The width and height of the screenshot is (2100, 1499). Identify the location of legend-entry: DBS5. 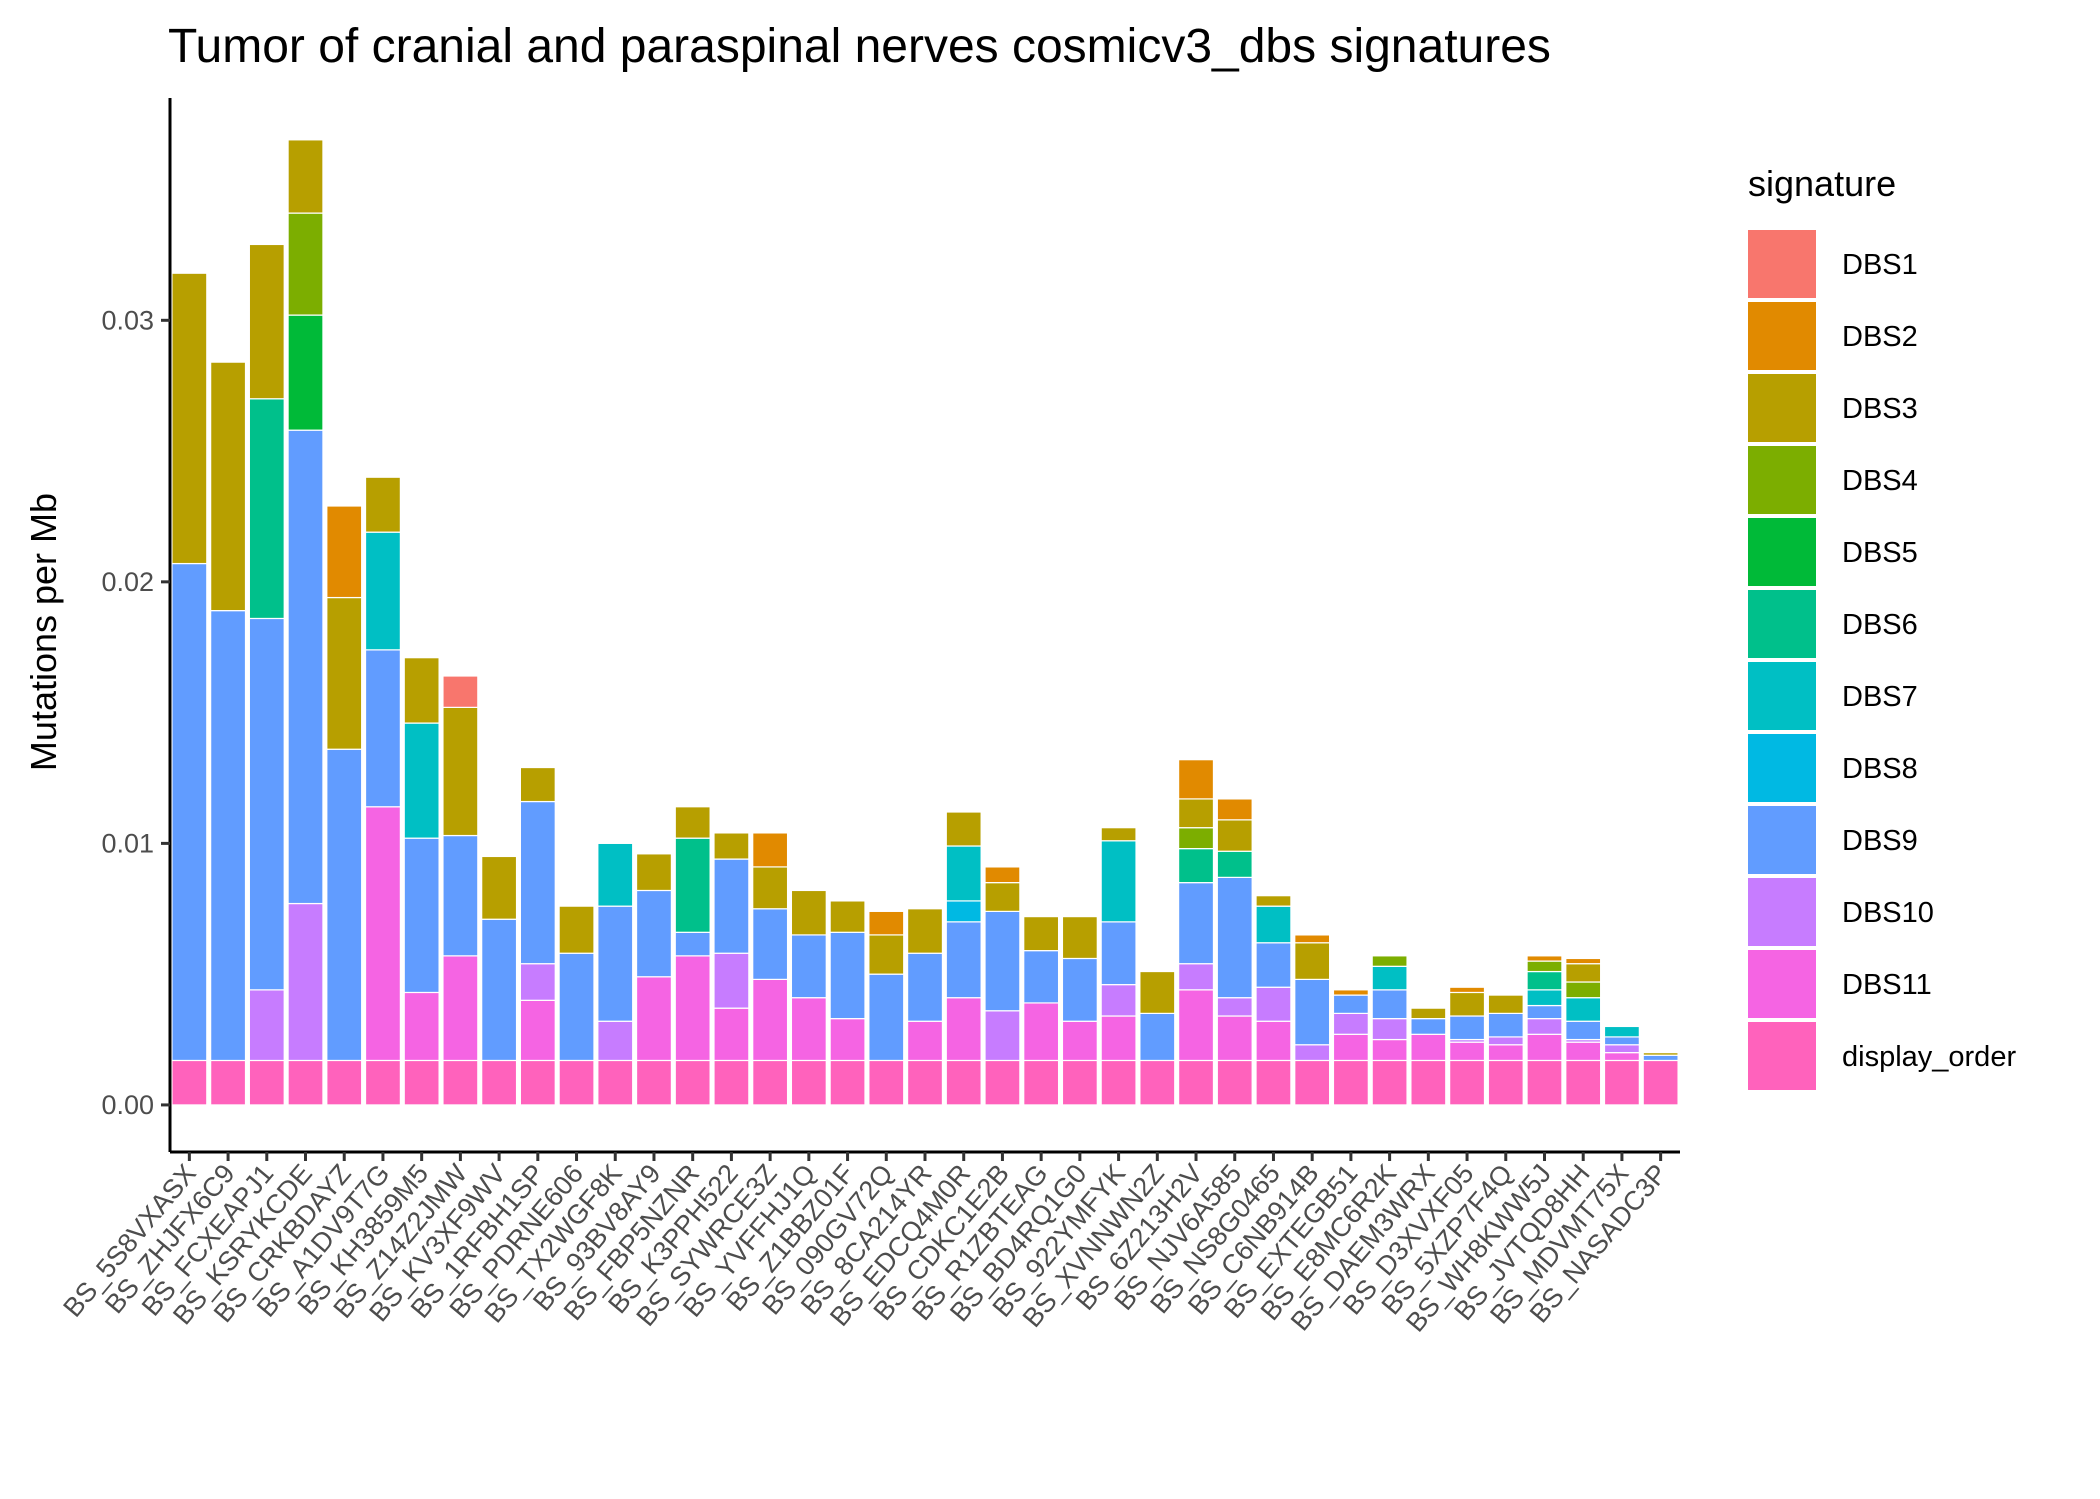
(1833, 552).